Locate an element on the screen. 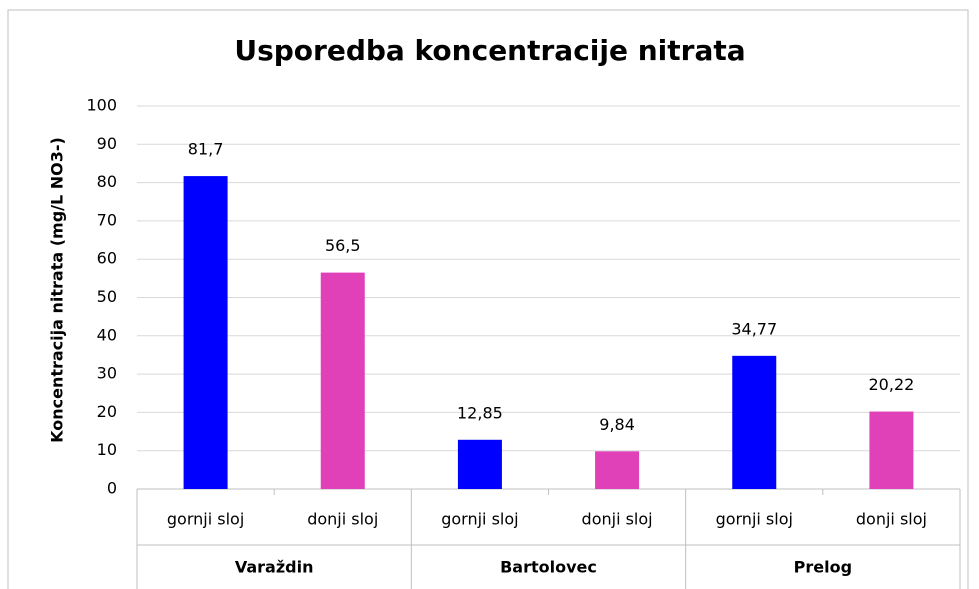  y-tick-label: 70 is located at coordinates (107, 219).